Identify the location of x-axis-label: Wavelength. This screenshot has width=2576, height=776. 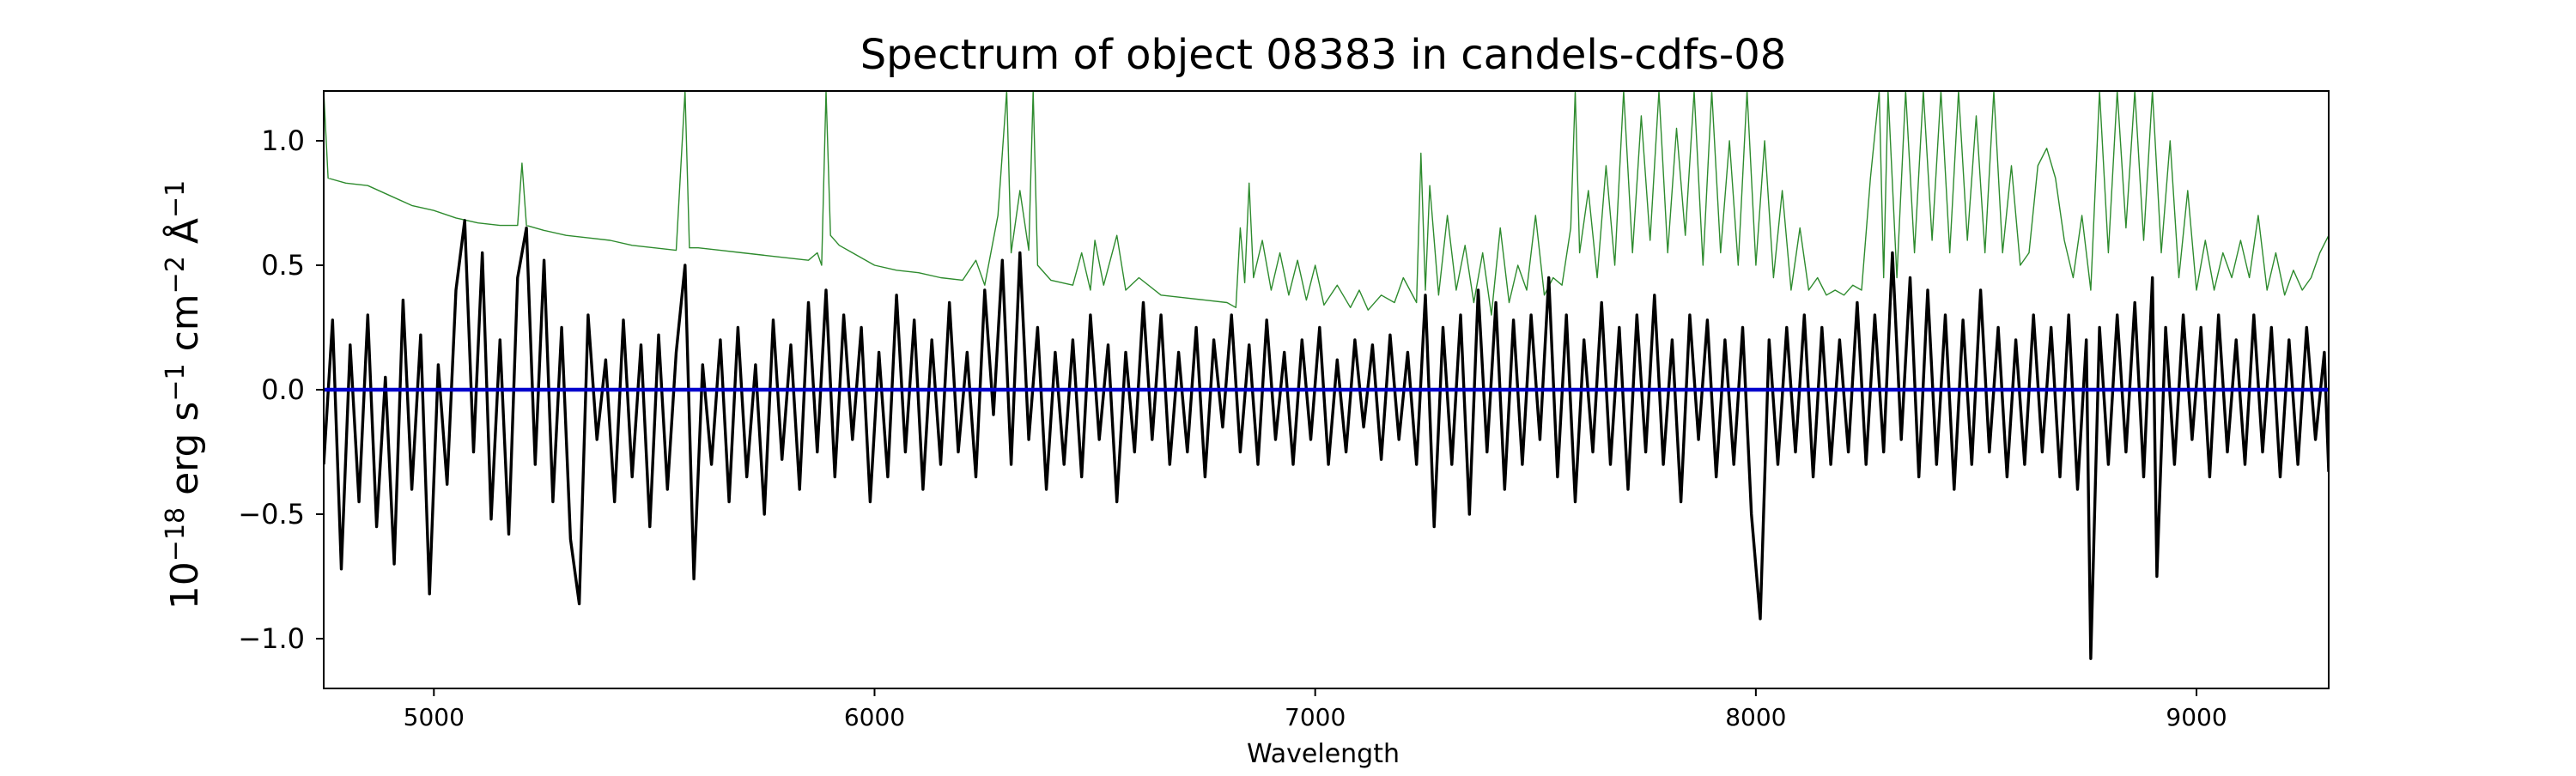
(1323, 754).